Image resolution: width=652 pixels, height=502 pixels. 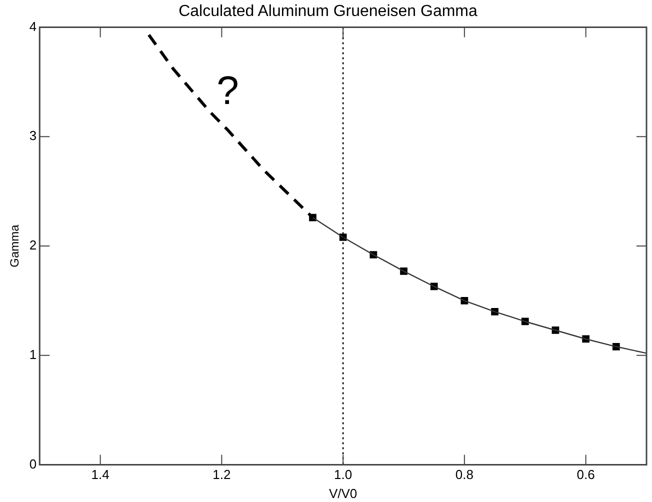 I want to click on annotation: ?, so click(x=227, y=90).